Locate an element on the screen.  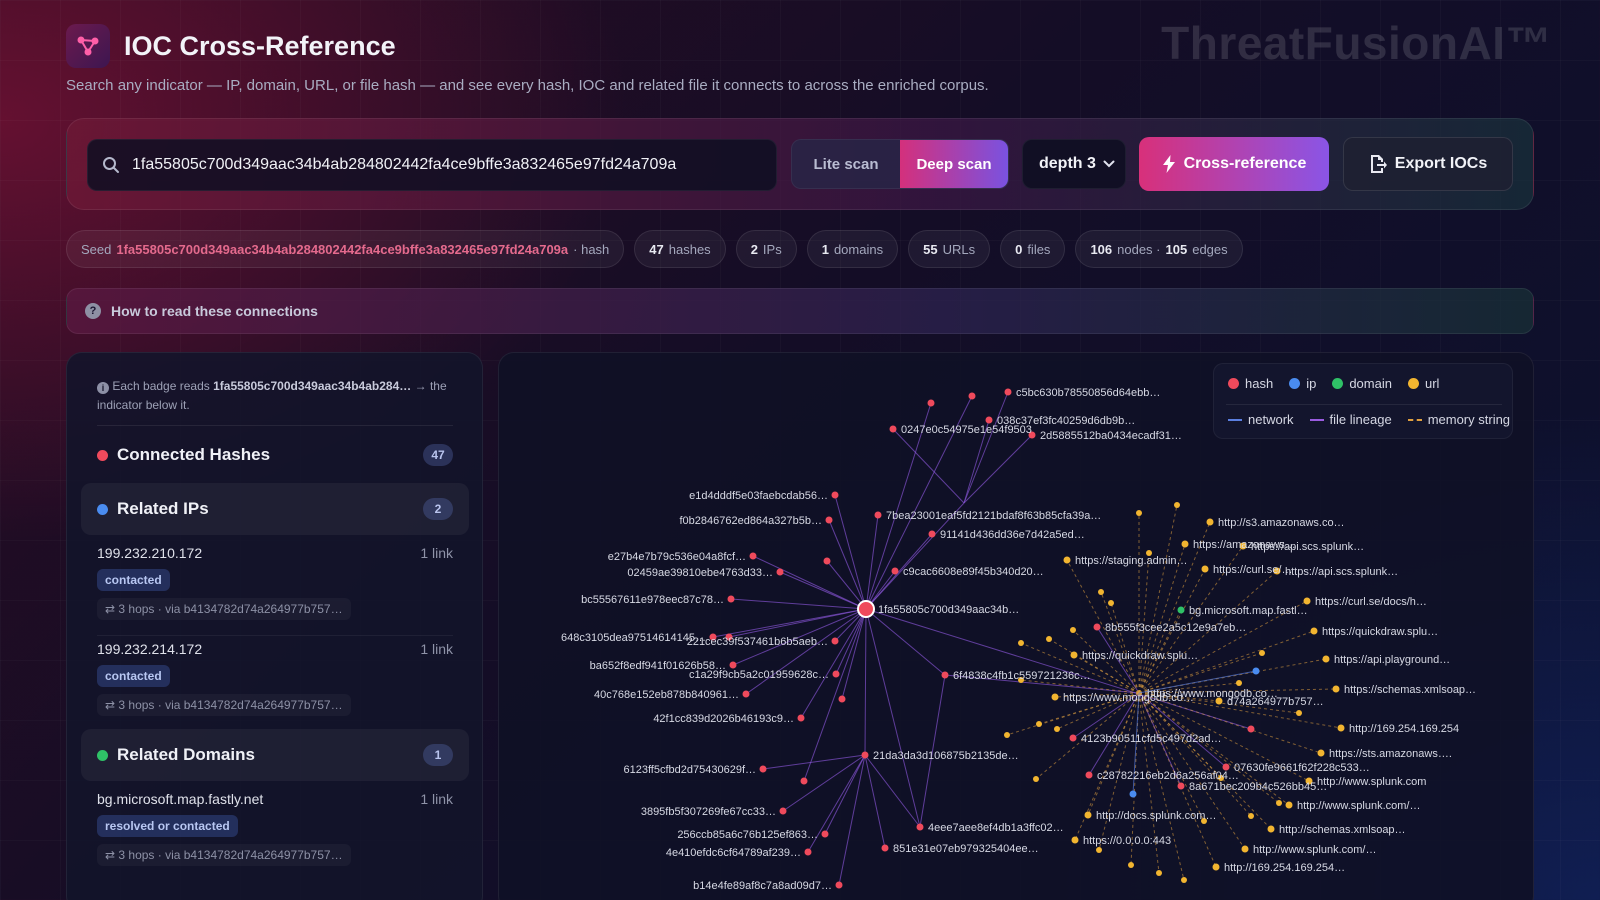
related-ips-header: Related IPs 2 is located at coordinates (275, 509).